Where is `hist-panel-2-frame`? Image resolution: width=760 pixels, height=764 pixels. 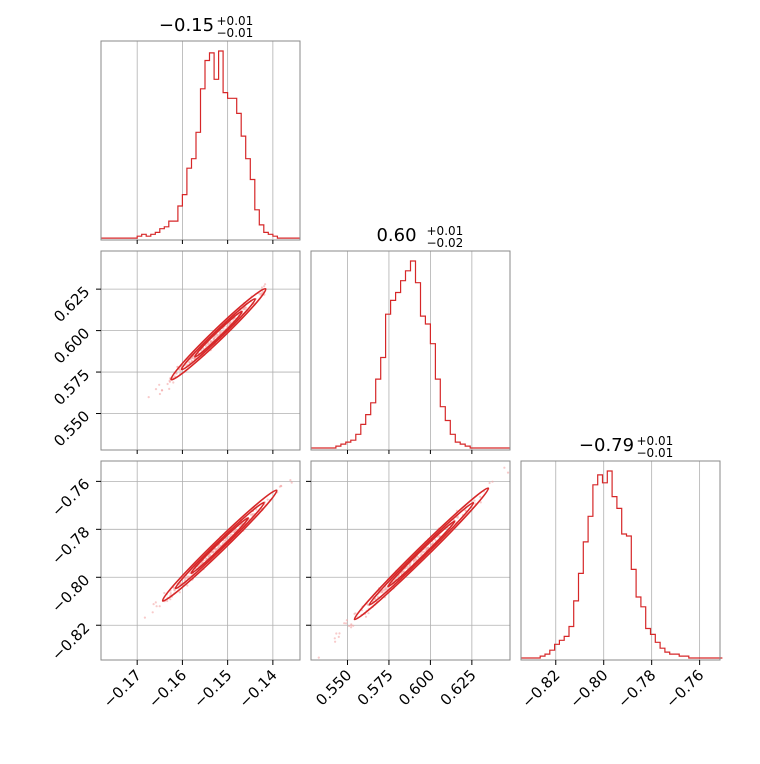 hist-panel-2-frame is located at coordinates (410, 350).